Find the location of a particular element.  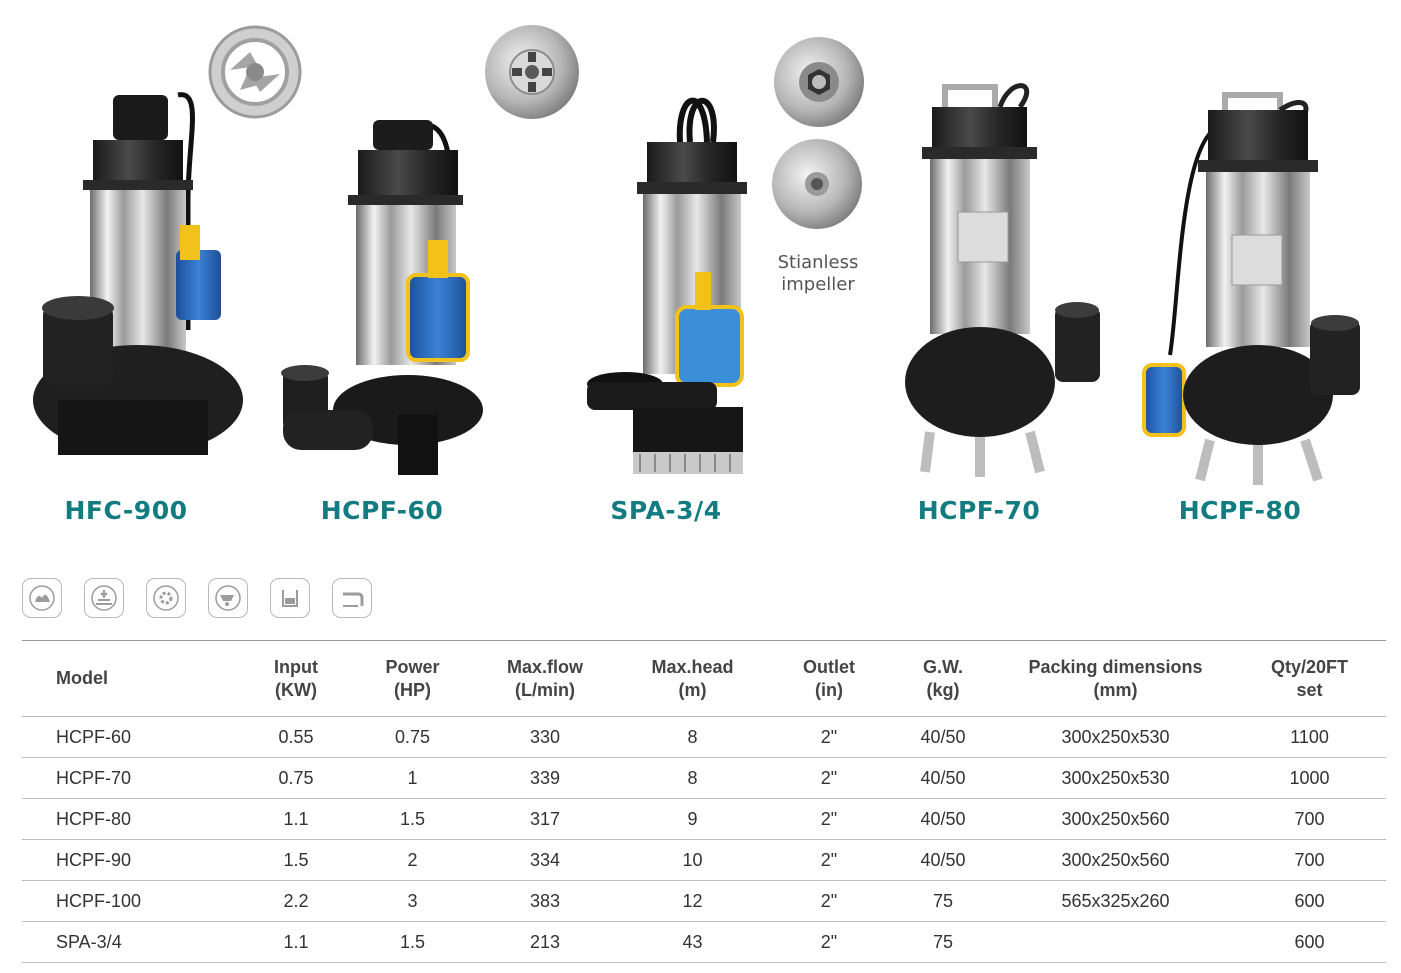

product-name-hcpf-60: HCPF-60 is located at coordinates (382, 510).